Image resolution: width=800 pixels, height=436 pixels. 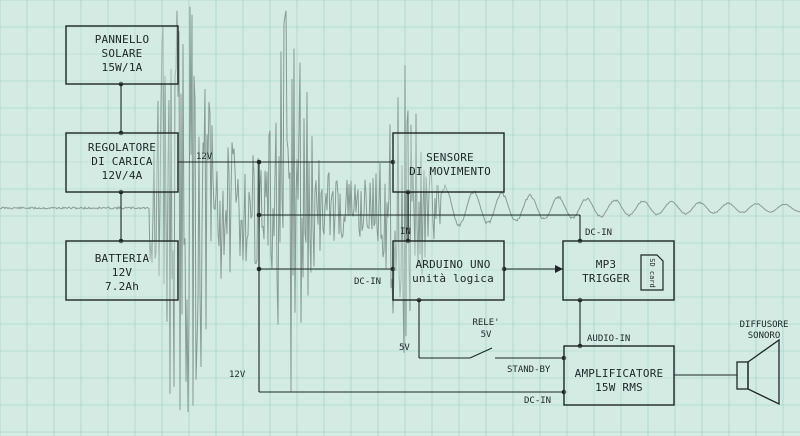 What do you see at coordinates (608, 339) in the screenshot?
I see `label-audio-in: AUDIO-IN` at bounding box center [608, 339].